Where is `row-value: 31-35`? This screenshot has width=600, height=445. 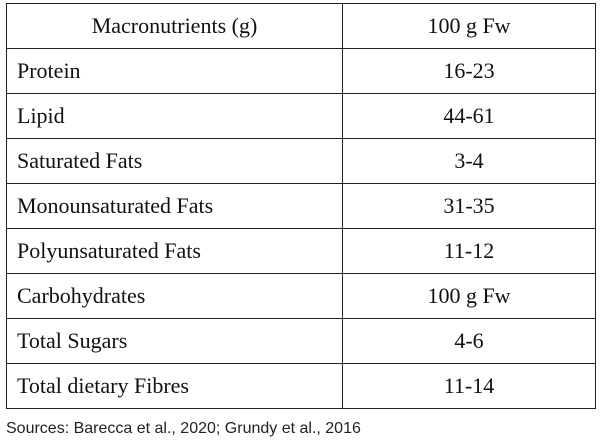
row-value: 31-35 is located at coordinates (469, 206).